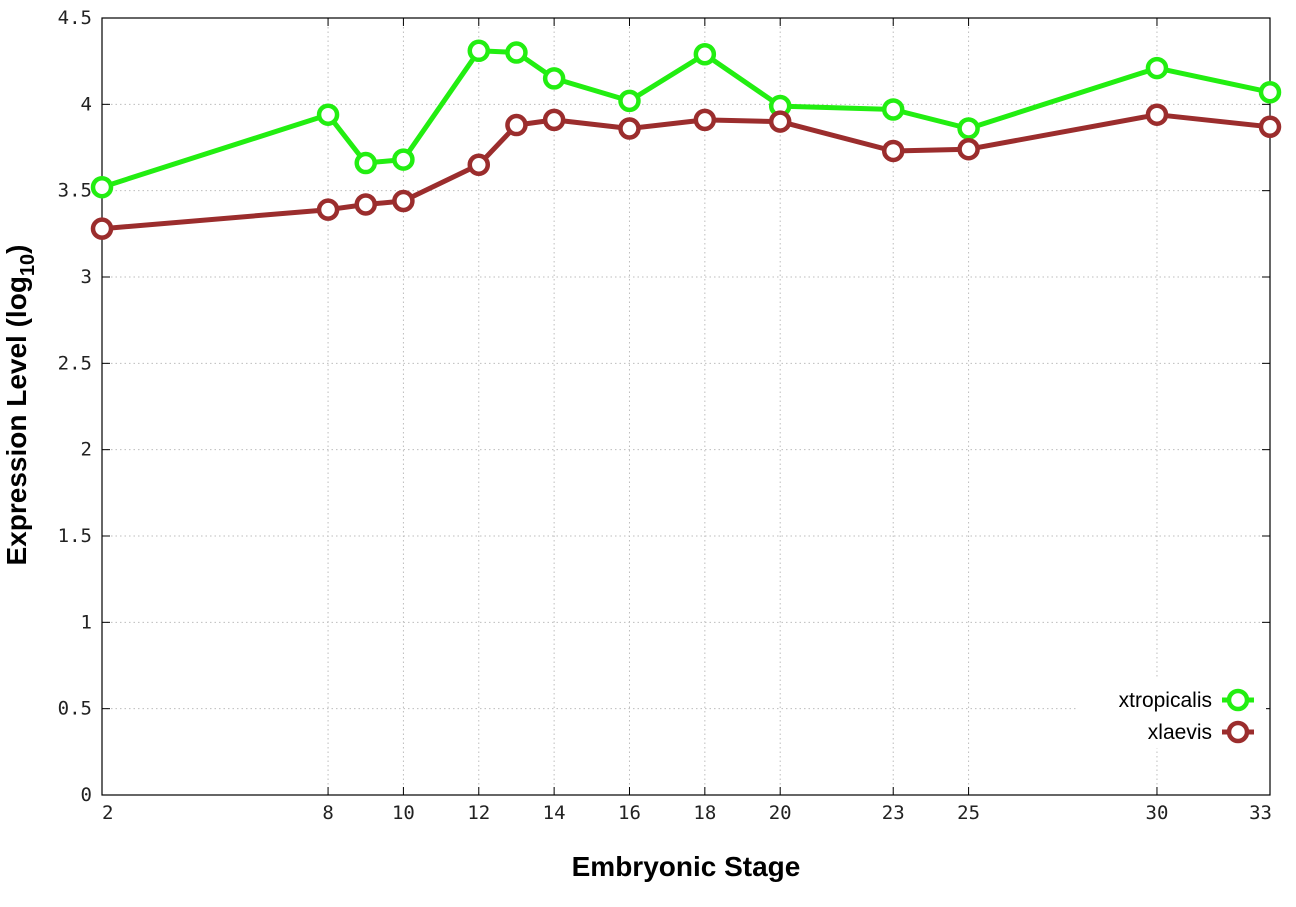  What do you see at coordinates (75, 709) in the screenshot?
I see `y-tick-label: 0.5` at bounding box center [75, 709].